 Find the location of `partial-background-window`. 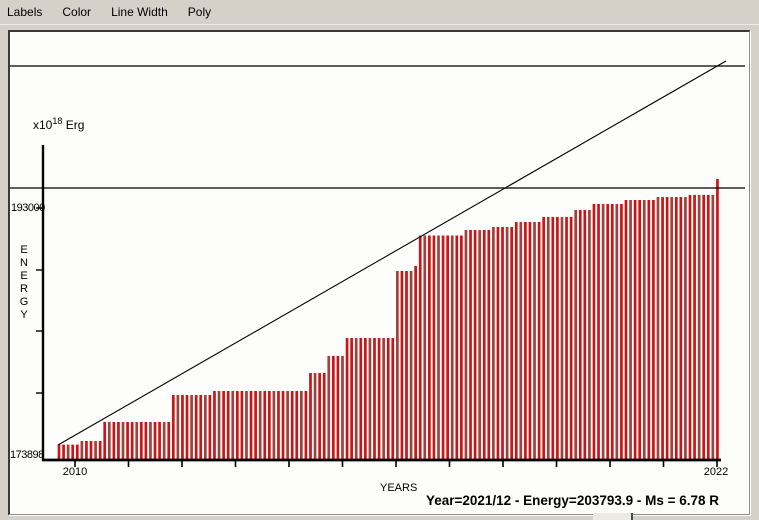

partial-background-window is located at coordinates (613, 516).